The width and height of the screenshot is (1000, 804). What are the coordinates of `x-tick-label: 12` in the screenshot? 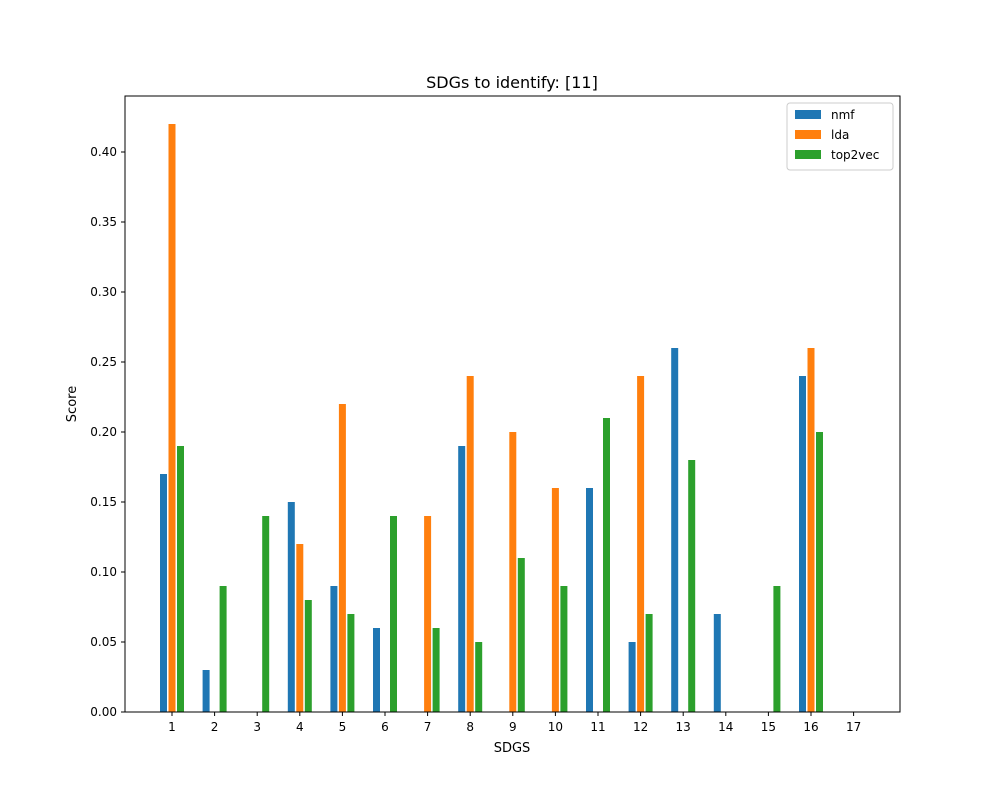 It's located at (640, 727).